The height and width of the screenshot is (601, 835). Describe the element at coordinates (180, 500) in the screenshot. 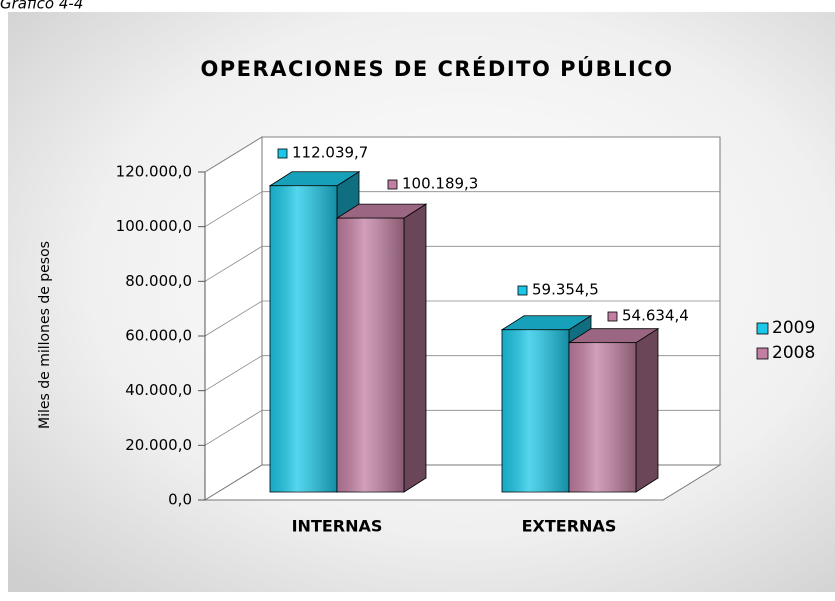

I see `y-tick-label: 0,0` at that location.